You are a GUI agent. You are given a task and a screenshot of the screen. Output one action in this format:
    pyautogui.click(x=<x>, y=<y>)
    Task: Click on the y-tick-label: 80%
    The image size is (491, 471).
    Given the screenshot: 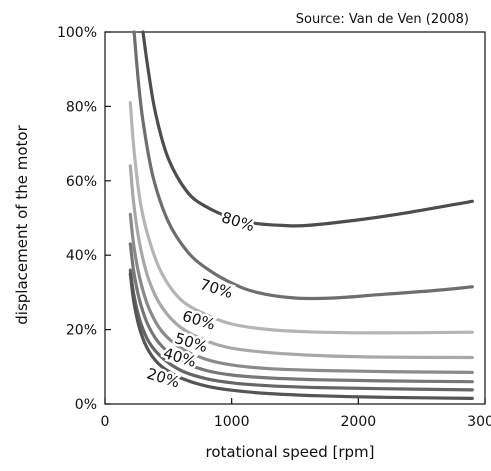 What is the action you would take?
    pyautogui.click(x=81, y=107)
    